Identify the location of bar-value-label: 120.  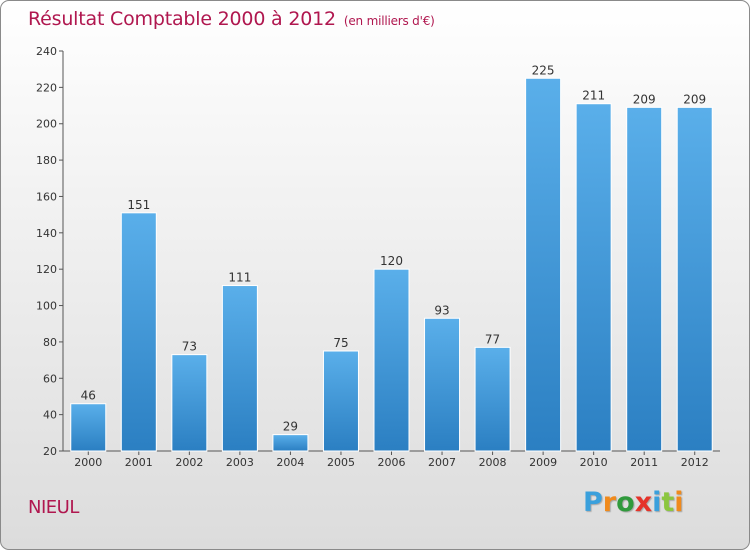
(391, 261).